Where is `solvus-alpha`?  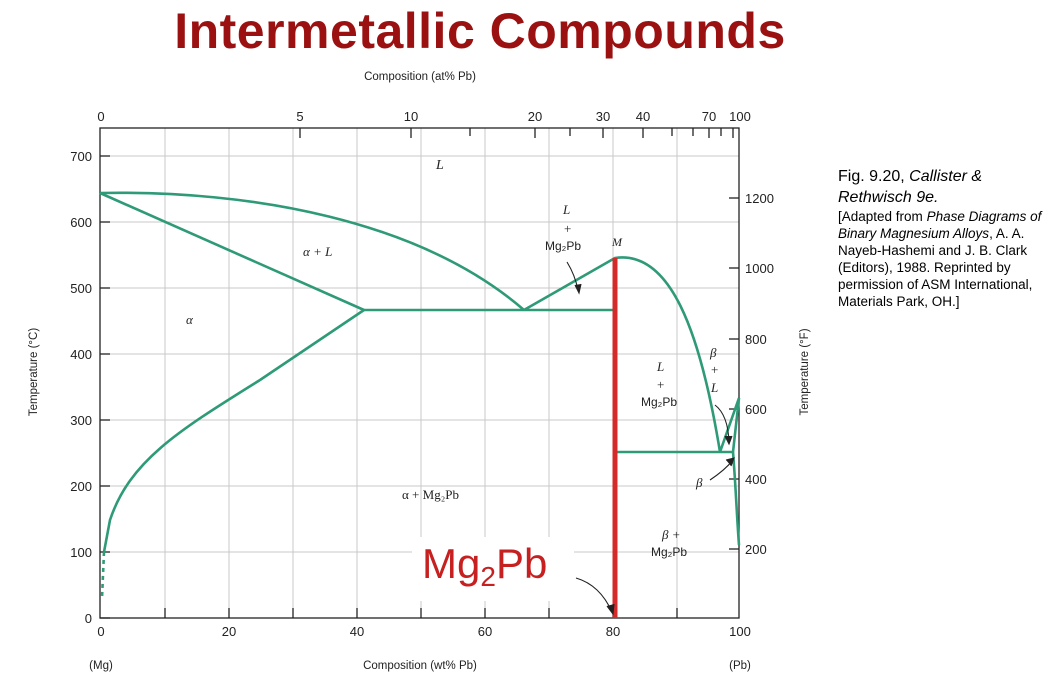
solvus-alpha is located at coordinates (233, 430).